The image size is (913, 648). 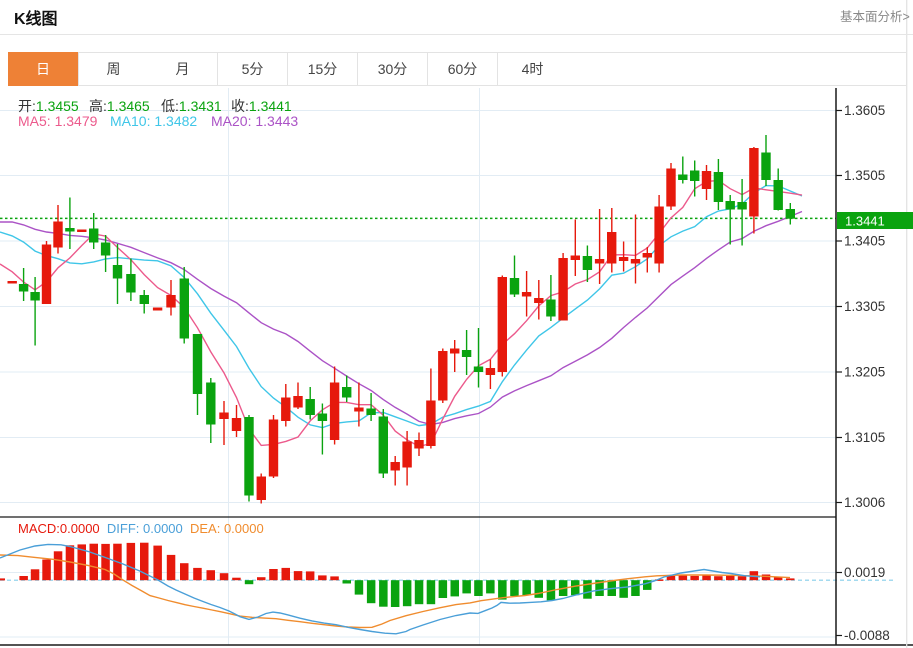 I want to click on svg-text: 1.3605, so click(x=864, y=110).